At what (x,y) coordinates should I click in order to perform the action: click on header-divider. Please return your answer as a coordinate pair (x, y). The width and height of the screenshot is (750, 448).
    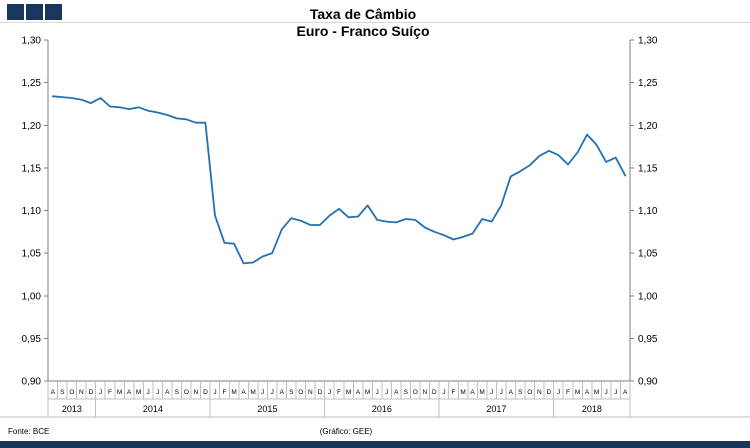
    Looking at the image, I should click on (375, 22).